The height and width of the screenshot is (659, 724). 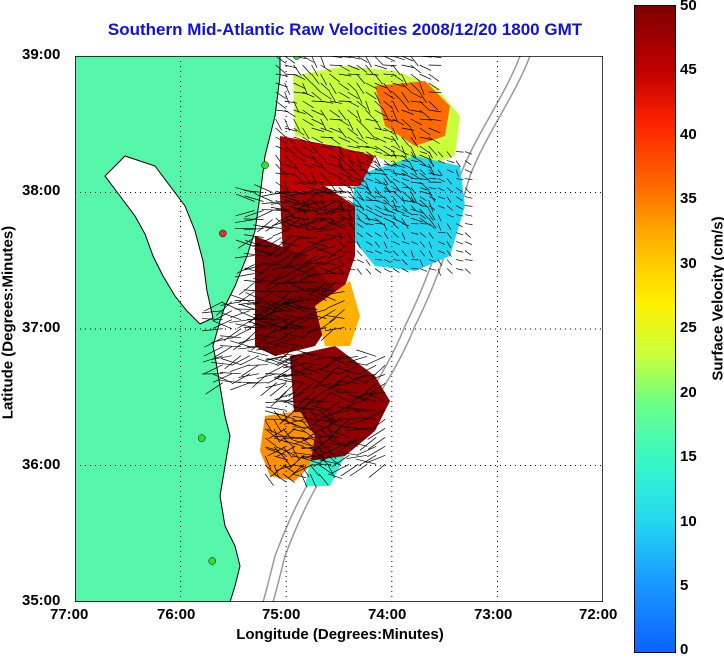 I want to click on colorbar-tick: 15, so click(x=688, y=456).